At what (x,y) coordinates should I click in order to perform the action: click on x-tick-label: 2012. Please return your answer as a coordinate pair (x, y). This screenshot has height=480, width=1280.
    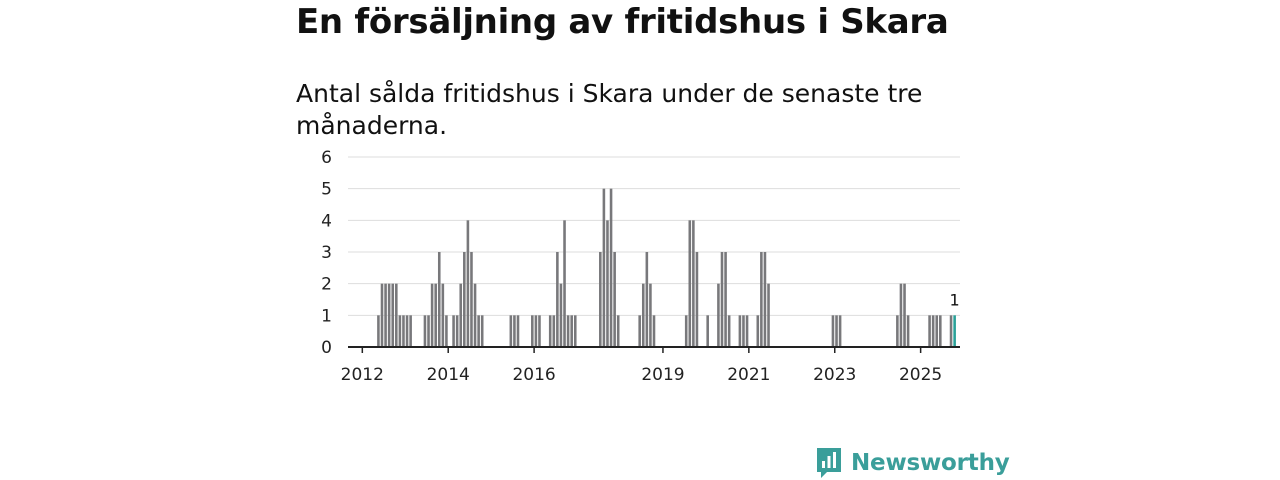
    Looking at the image, I should click on (362, 375).